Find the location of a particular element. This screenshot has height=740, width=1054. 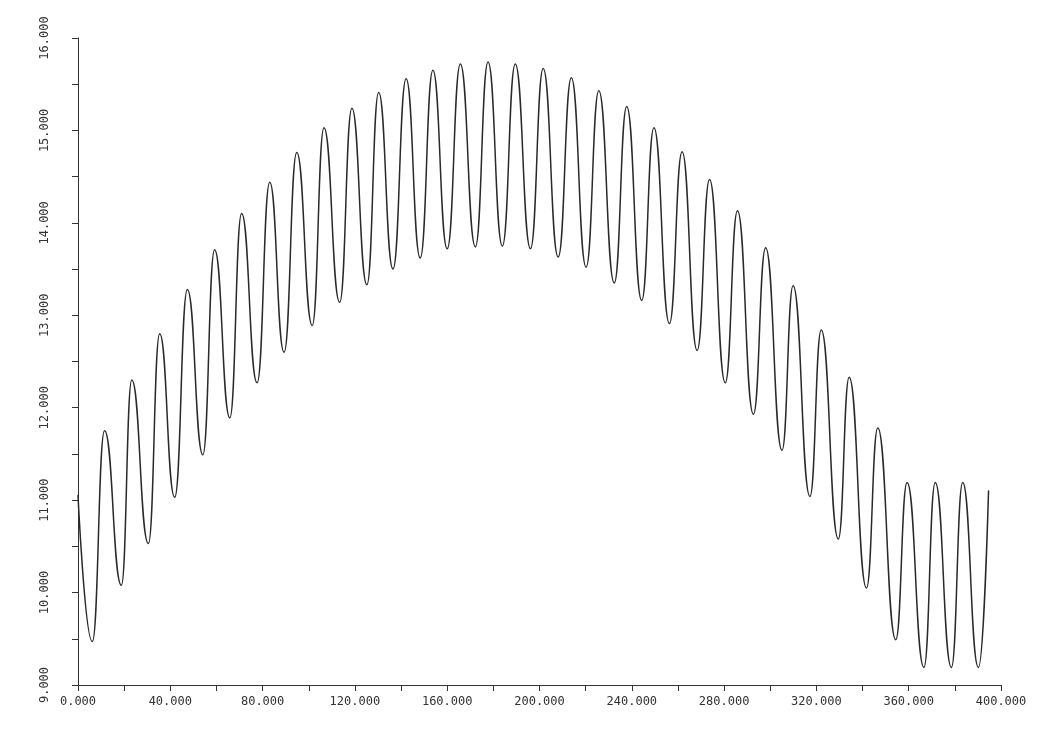

y-tick-label: 16.000 is located at coordinates (44, 38).